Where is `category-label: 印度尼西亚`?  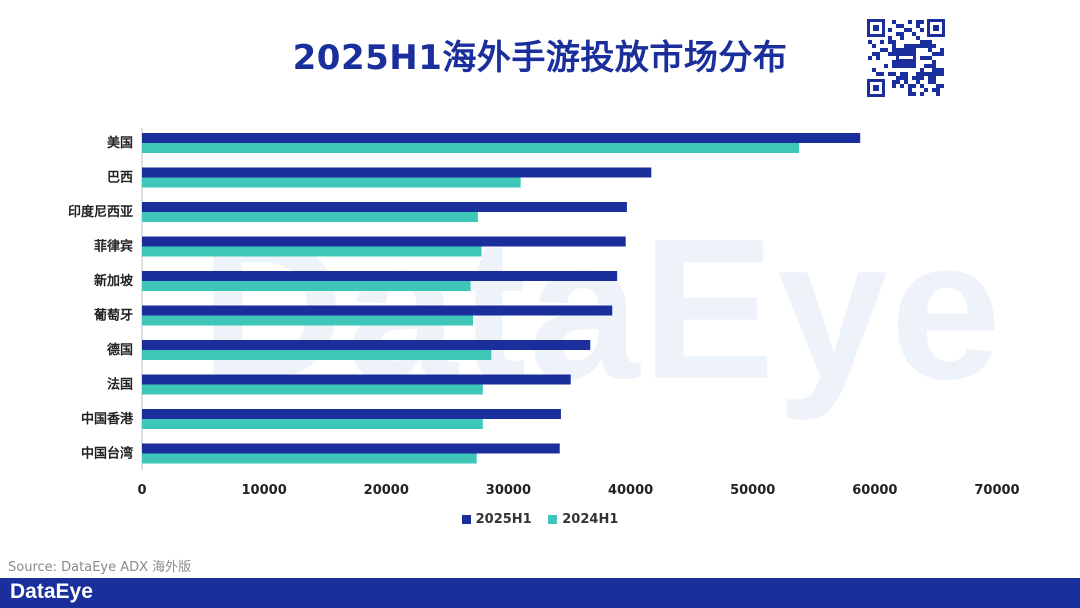 category-label: 印度尼西亚 is located at coordinates (100, 212).